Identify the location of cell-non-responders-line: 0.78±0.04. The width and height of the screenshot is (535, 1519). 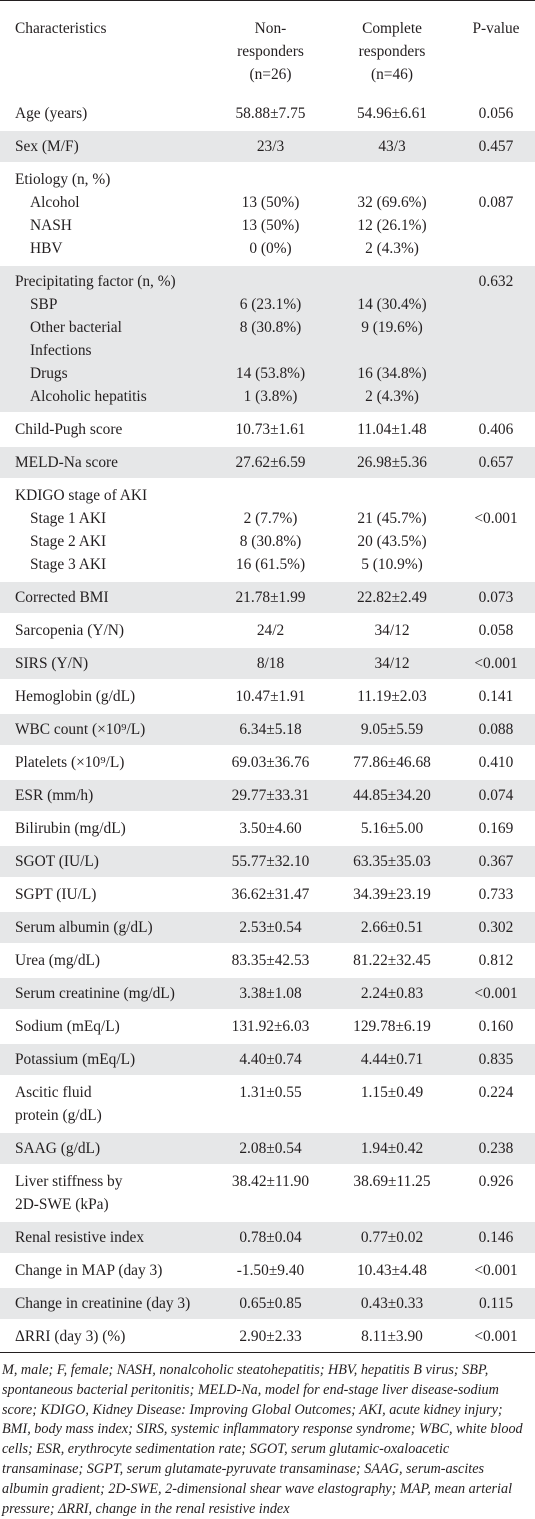
(270, 1237).